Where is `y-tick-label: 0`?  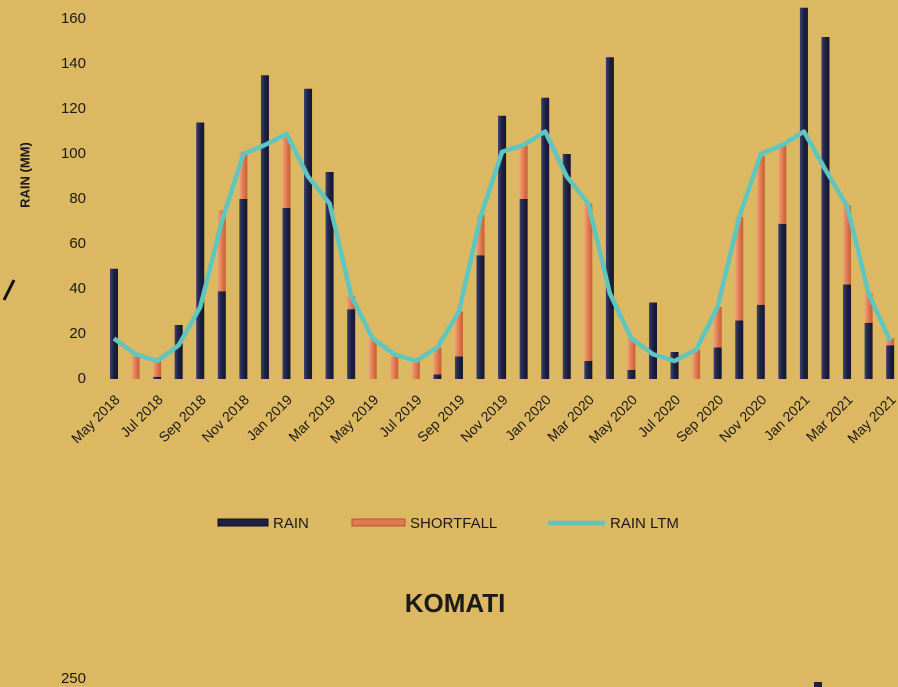 y-tick-label: 0 is located at coordinates (82, 378).